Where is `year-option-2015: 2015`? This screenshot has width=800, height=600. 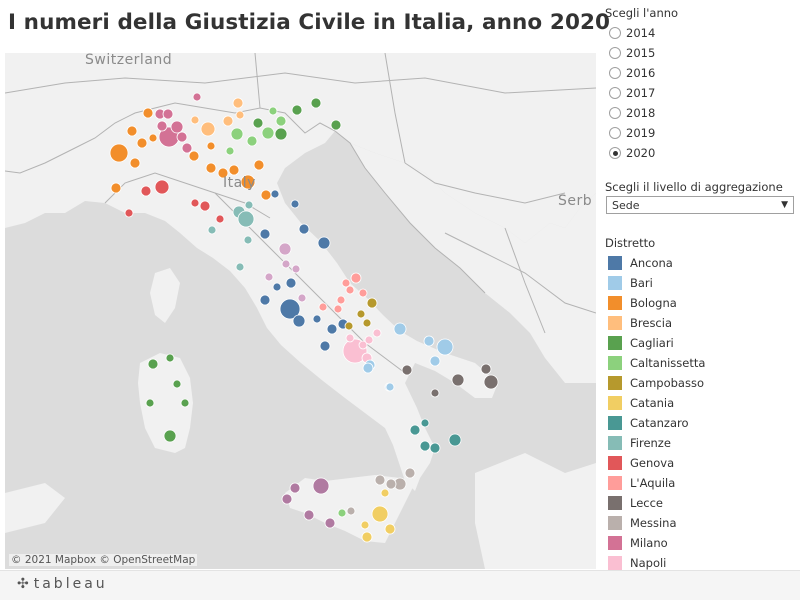
year-option-2015: 2015 is located at coordinates (632, 53).